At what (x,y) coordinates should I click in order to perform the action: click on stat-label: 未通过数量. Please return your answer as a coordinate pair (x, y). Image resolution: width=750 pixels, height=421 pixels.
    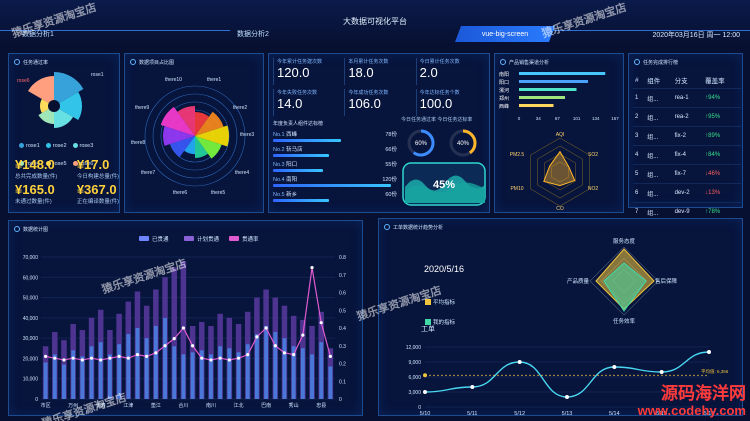
    Looking at the image, I should click on (29, 202).